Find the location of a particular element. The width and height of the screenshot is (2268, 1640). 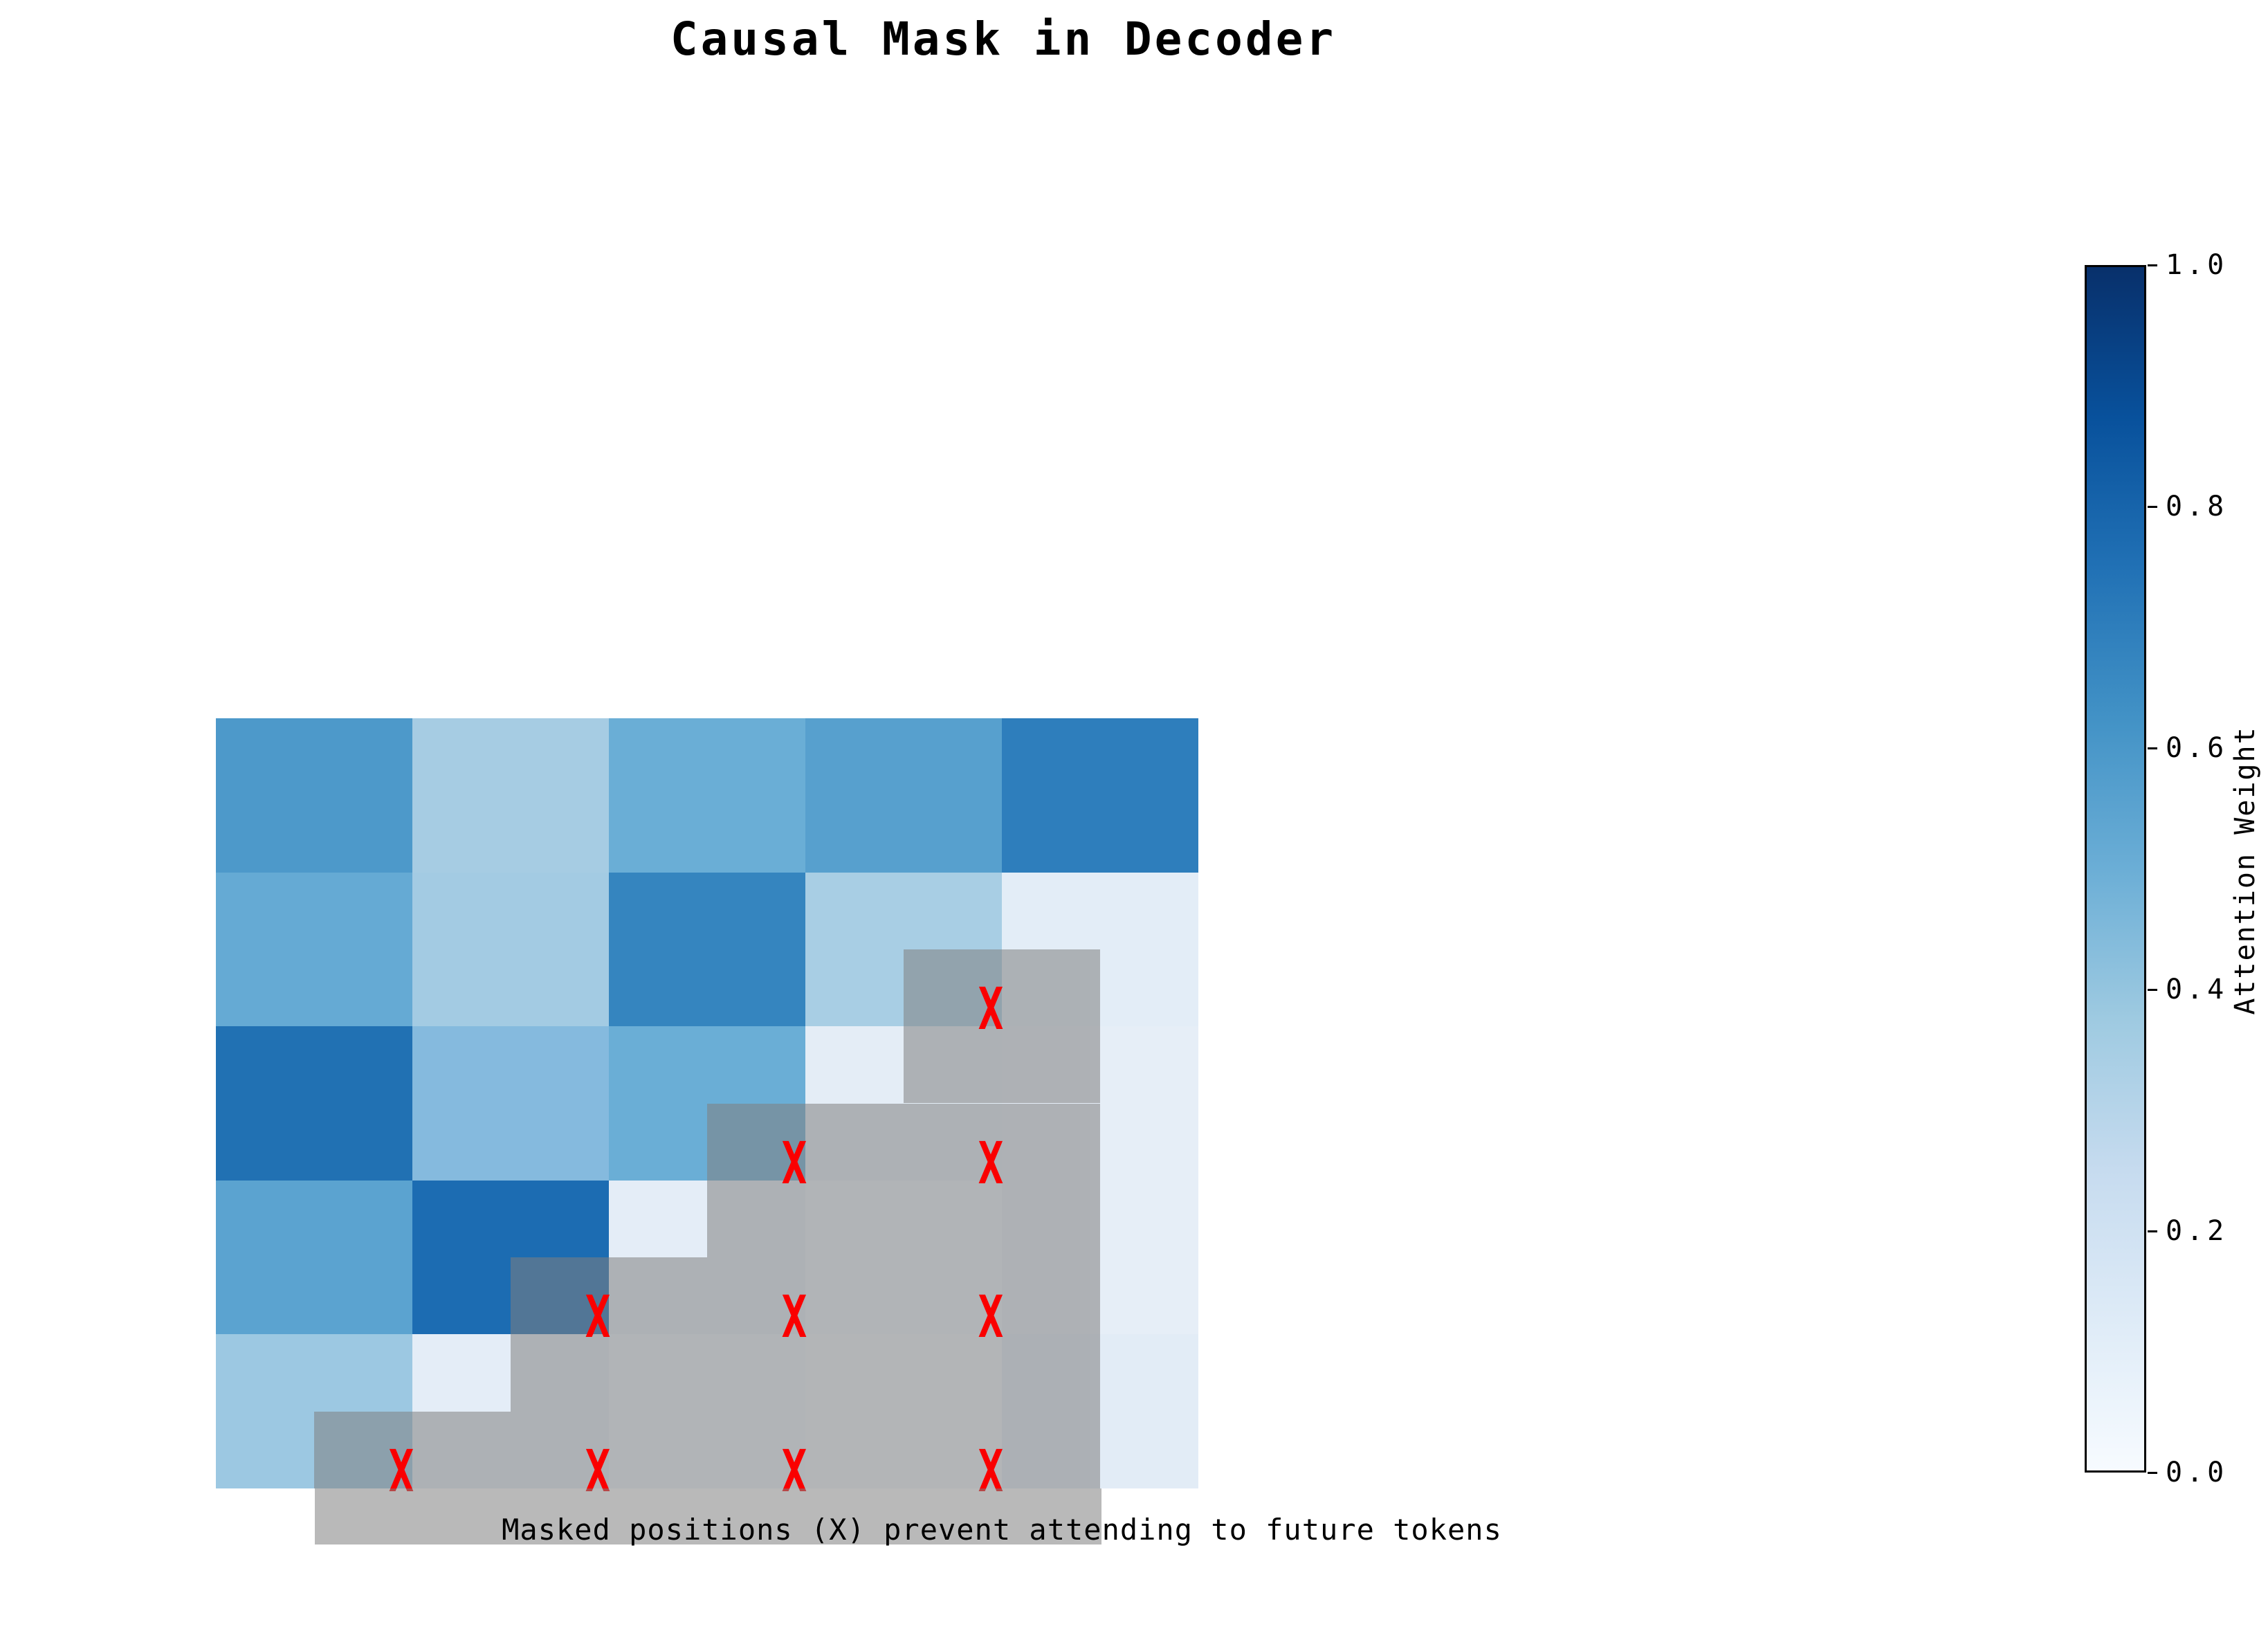

caption-gray-band is located at coordinates (708, 1516).